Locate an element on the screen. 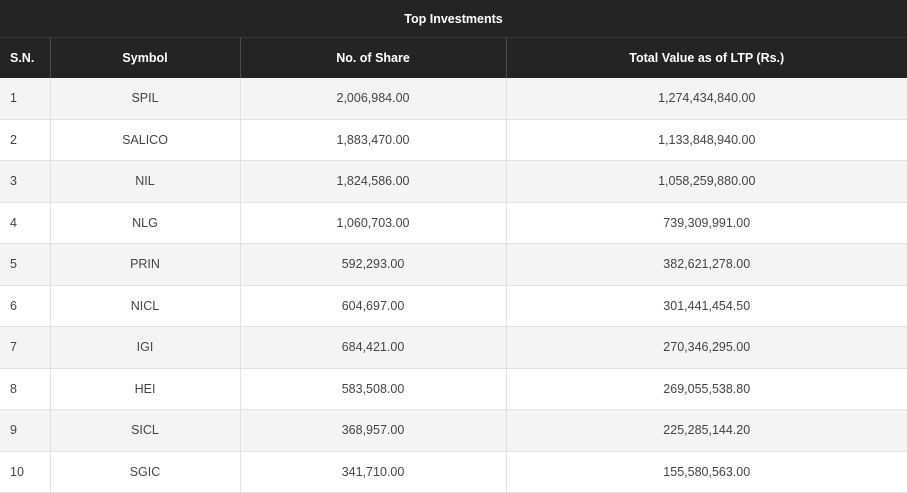 The image size is (907, 493). cell-symbol: PRIN is located at coordinates (145, 264).